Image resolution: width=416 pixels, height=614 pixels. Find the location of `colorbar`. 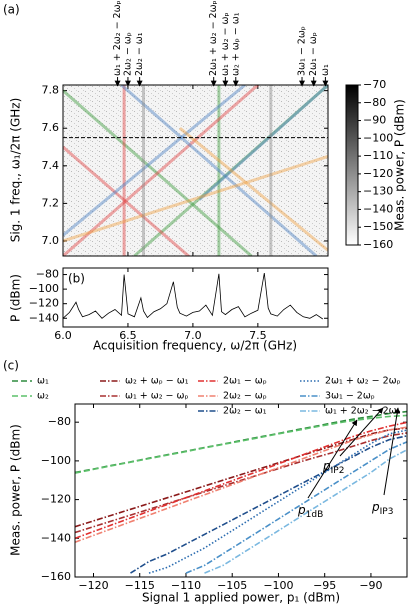

colorbar is located at coordinates (352, 165).